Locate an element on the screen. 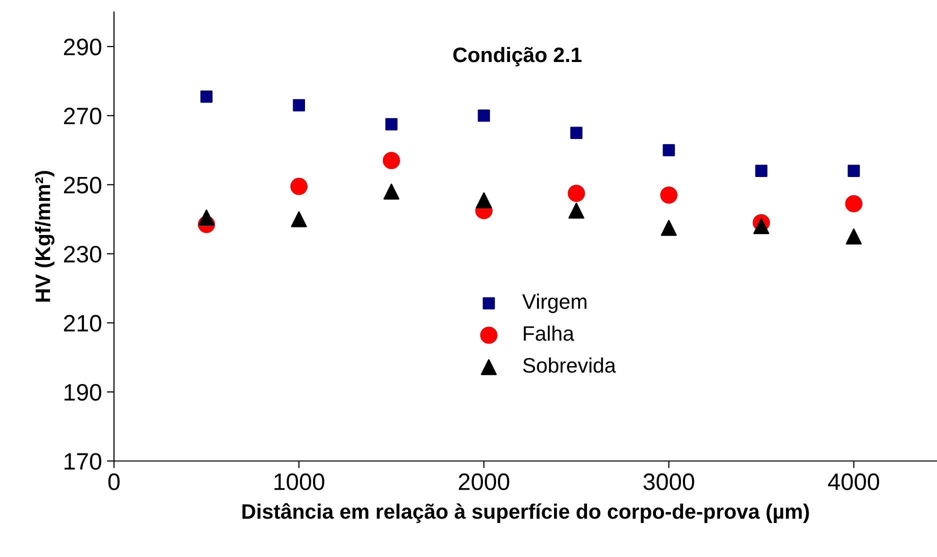  x-tick-label: 0 is located at coordinates (114, 481).